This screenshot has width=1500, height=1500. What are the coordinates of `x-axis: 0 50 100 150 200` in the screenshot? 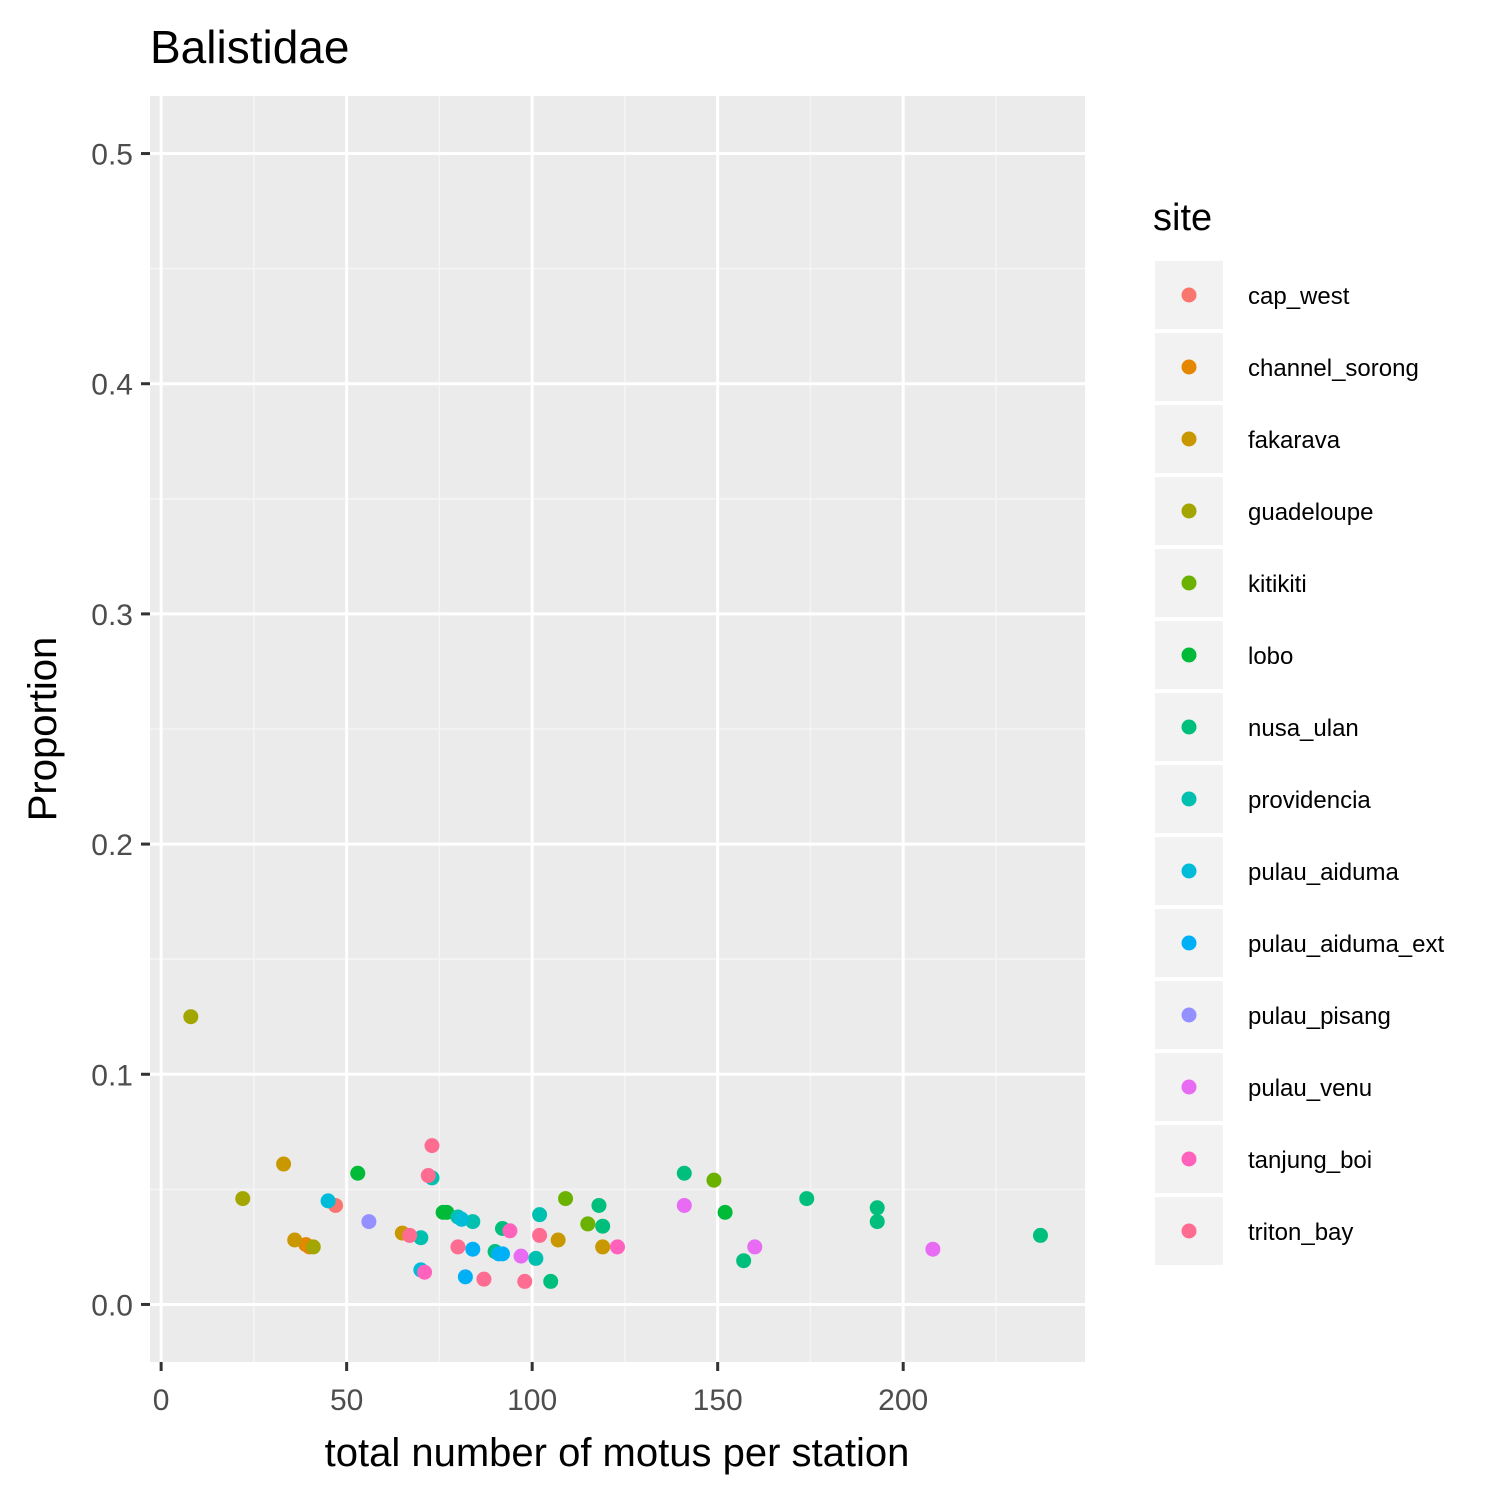 It's located at (540, 1389).